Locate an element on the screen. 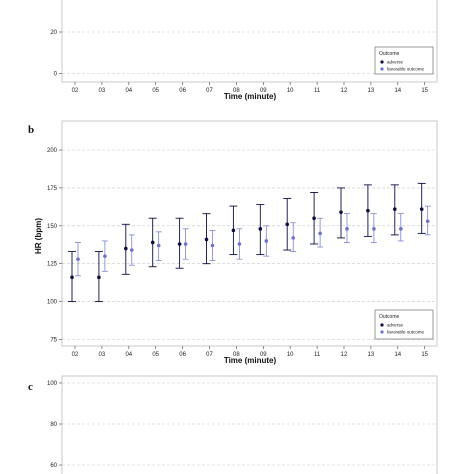  panel-c-grid is located at coordinates (249, 424).